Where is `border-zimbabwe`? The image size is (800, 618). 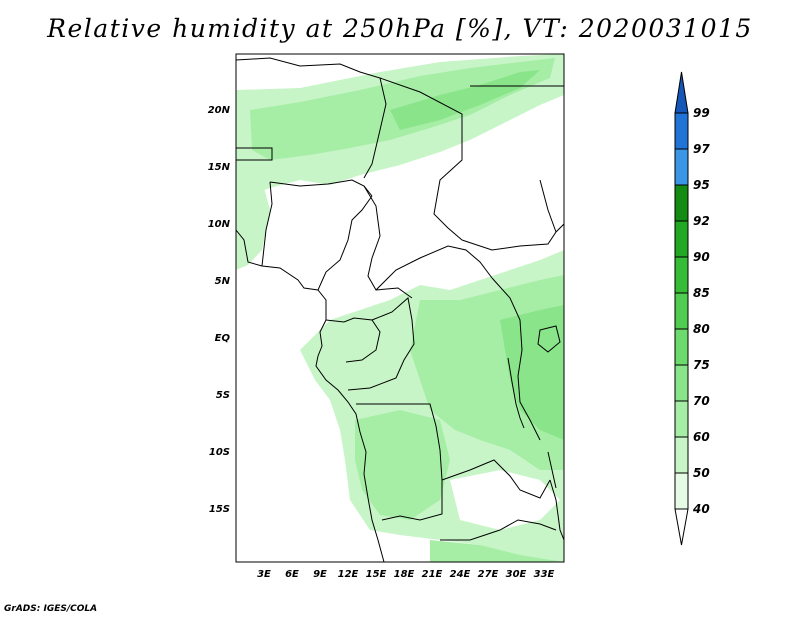
border-zimbabwe is located at coordinates (498, 530).